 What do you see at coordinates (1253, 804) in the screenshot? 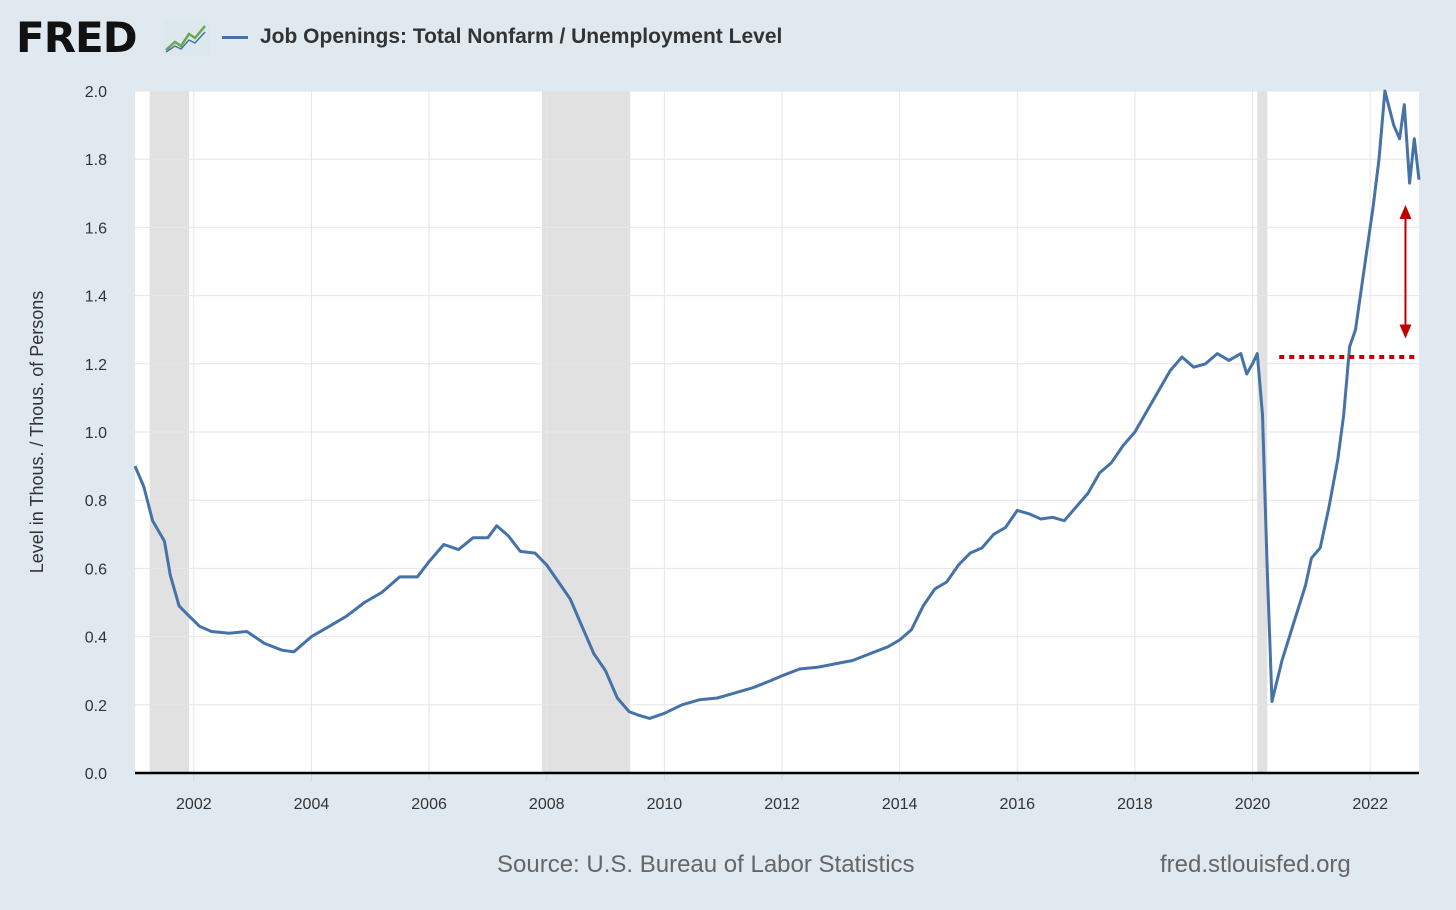
I see `x-tick-label: 2020` at bounding box center [1253, 804].